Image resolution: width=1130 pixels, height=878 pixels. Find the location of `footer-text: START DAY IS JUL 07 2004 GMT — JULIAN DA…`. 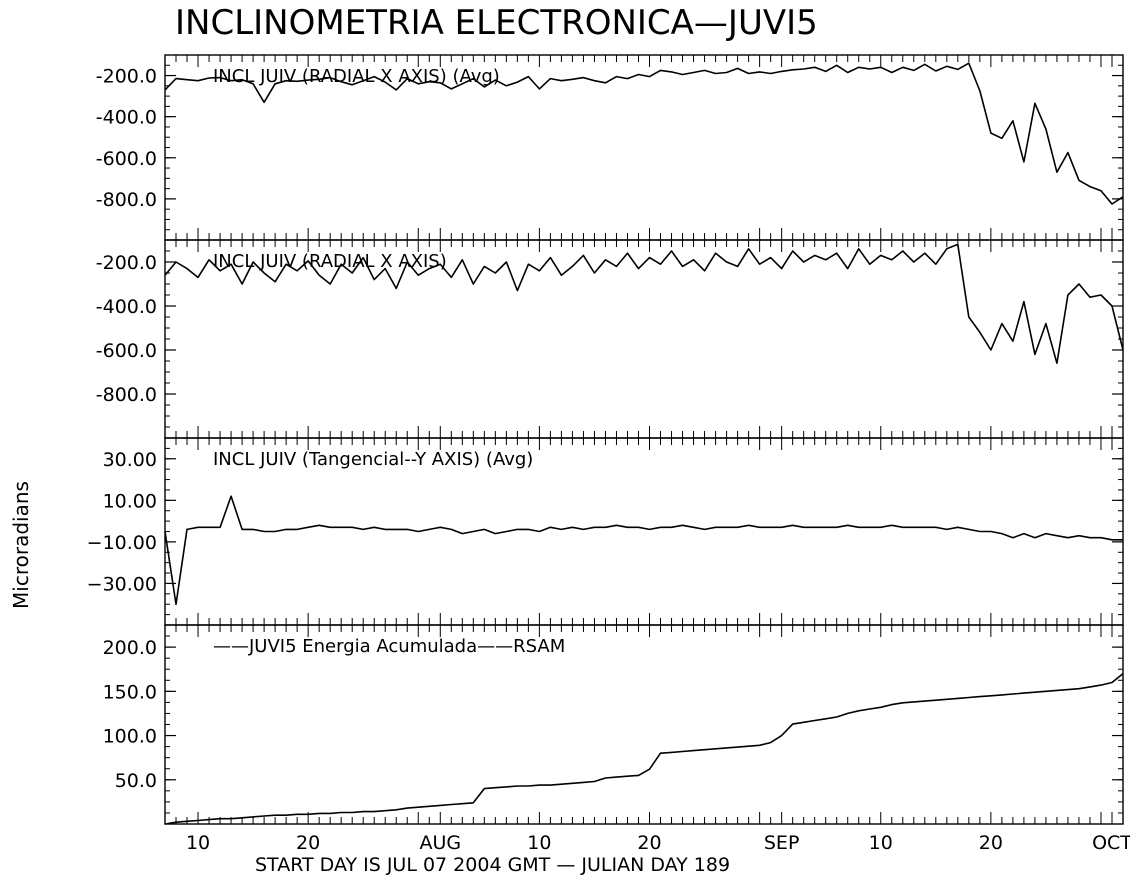

footer-text: START DAY IS JUL 07 2004 GMT — JULIAN DA… is located at coordinates (492, 865).